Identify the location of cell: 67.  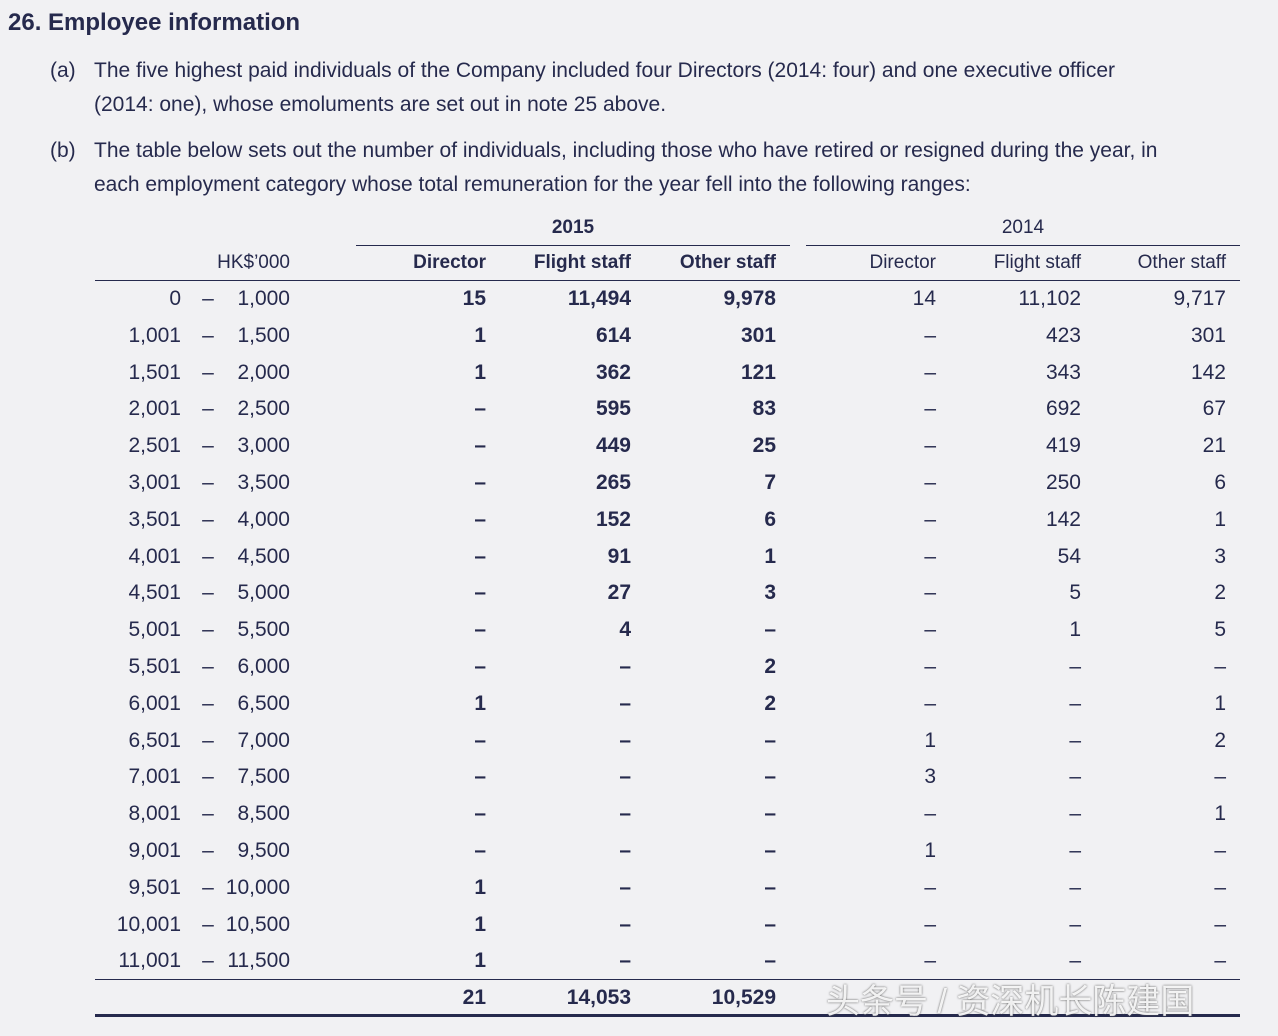
(1214, 409).